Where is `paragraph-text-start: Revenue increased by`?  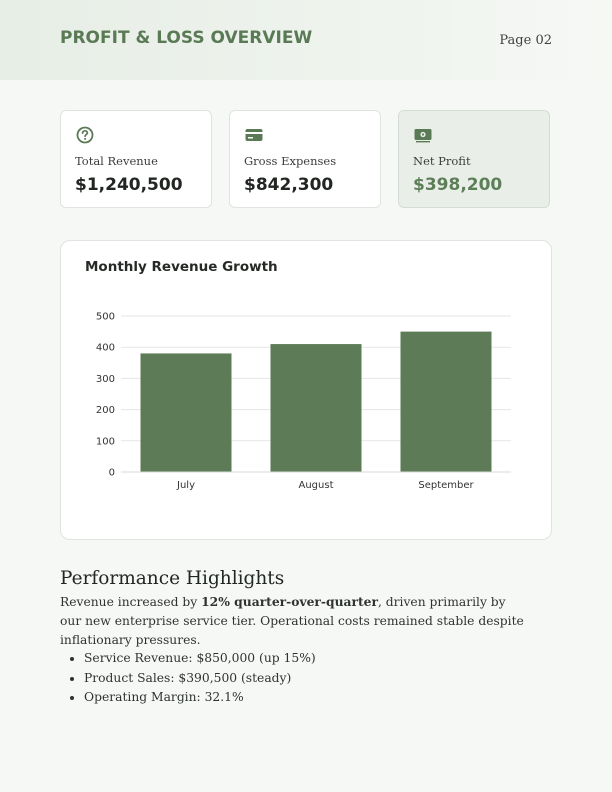 paragraph-text-start: Revenue increased by is located at coordinates (131, 602).